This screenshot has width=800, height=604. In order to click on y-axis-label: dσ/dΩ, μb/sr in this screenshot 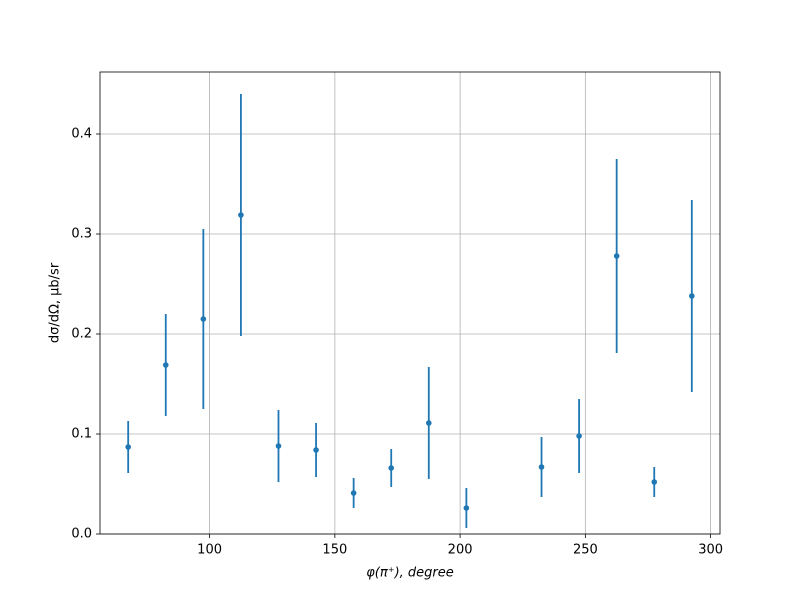, I will do `click(55, 302)`.